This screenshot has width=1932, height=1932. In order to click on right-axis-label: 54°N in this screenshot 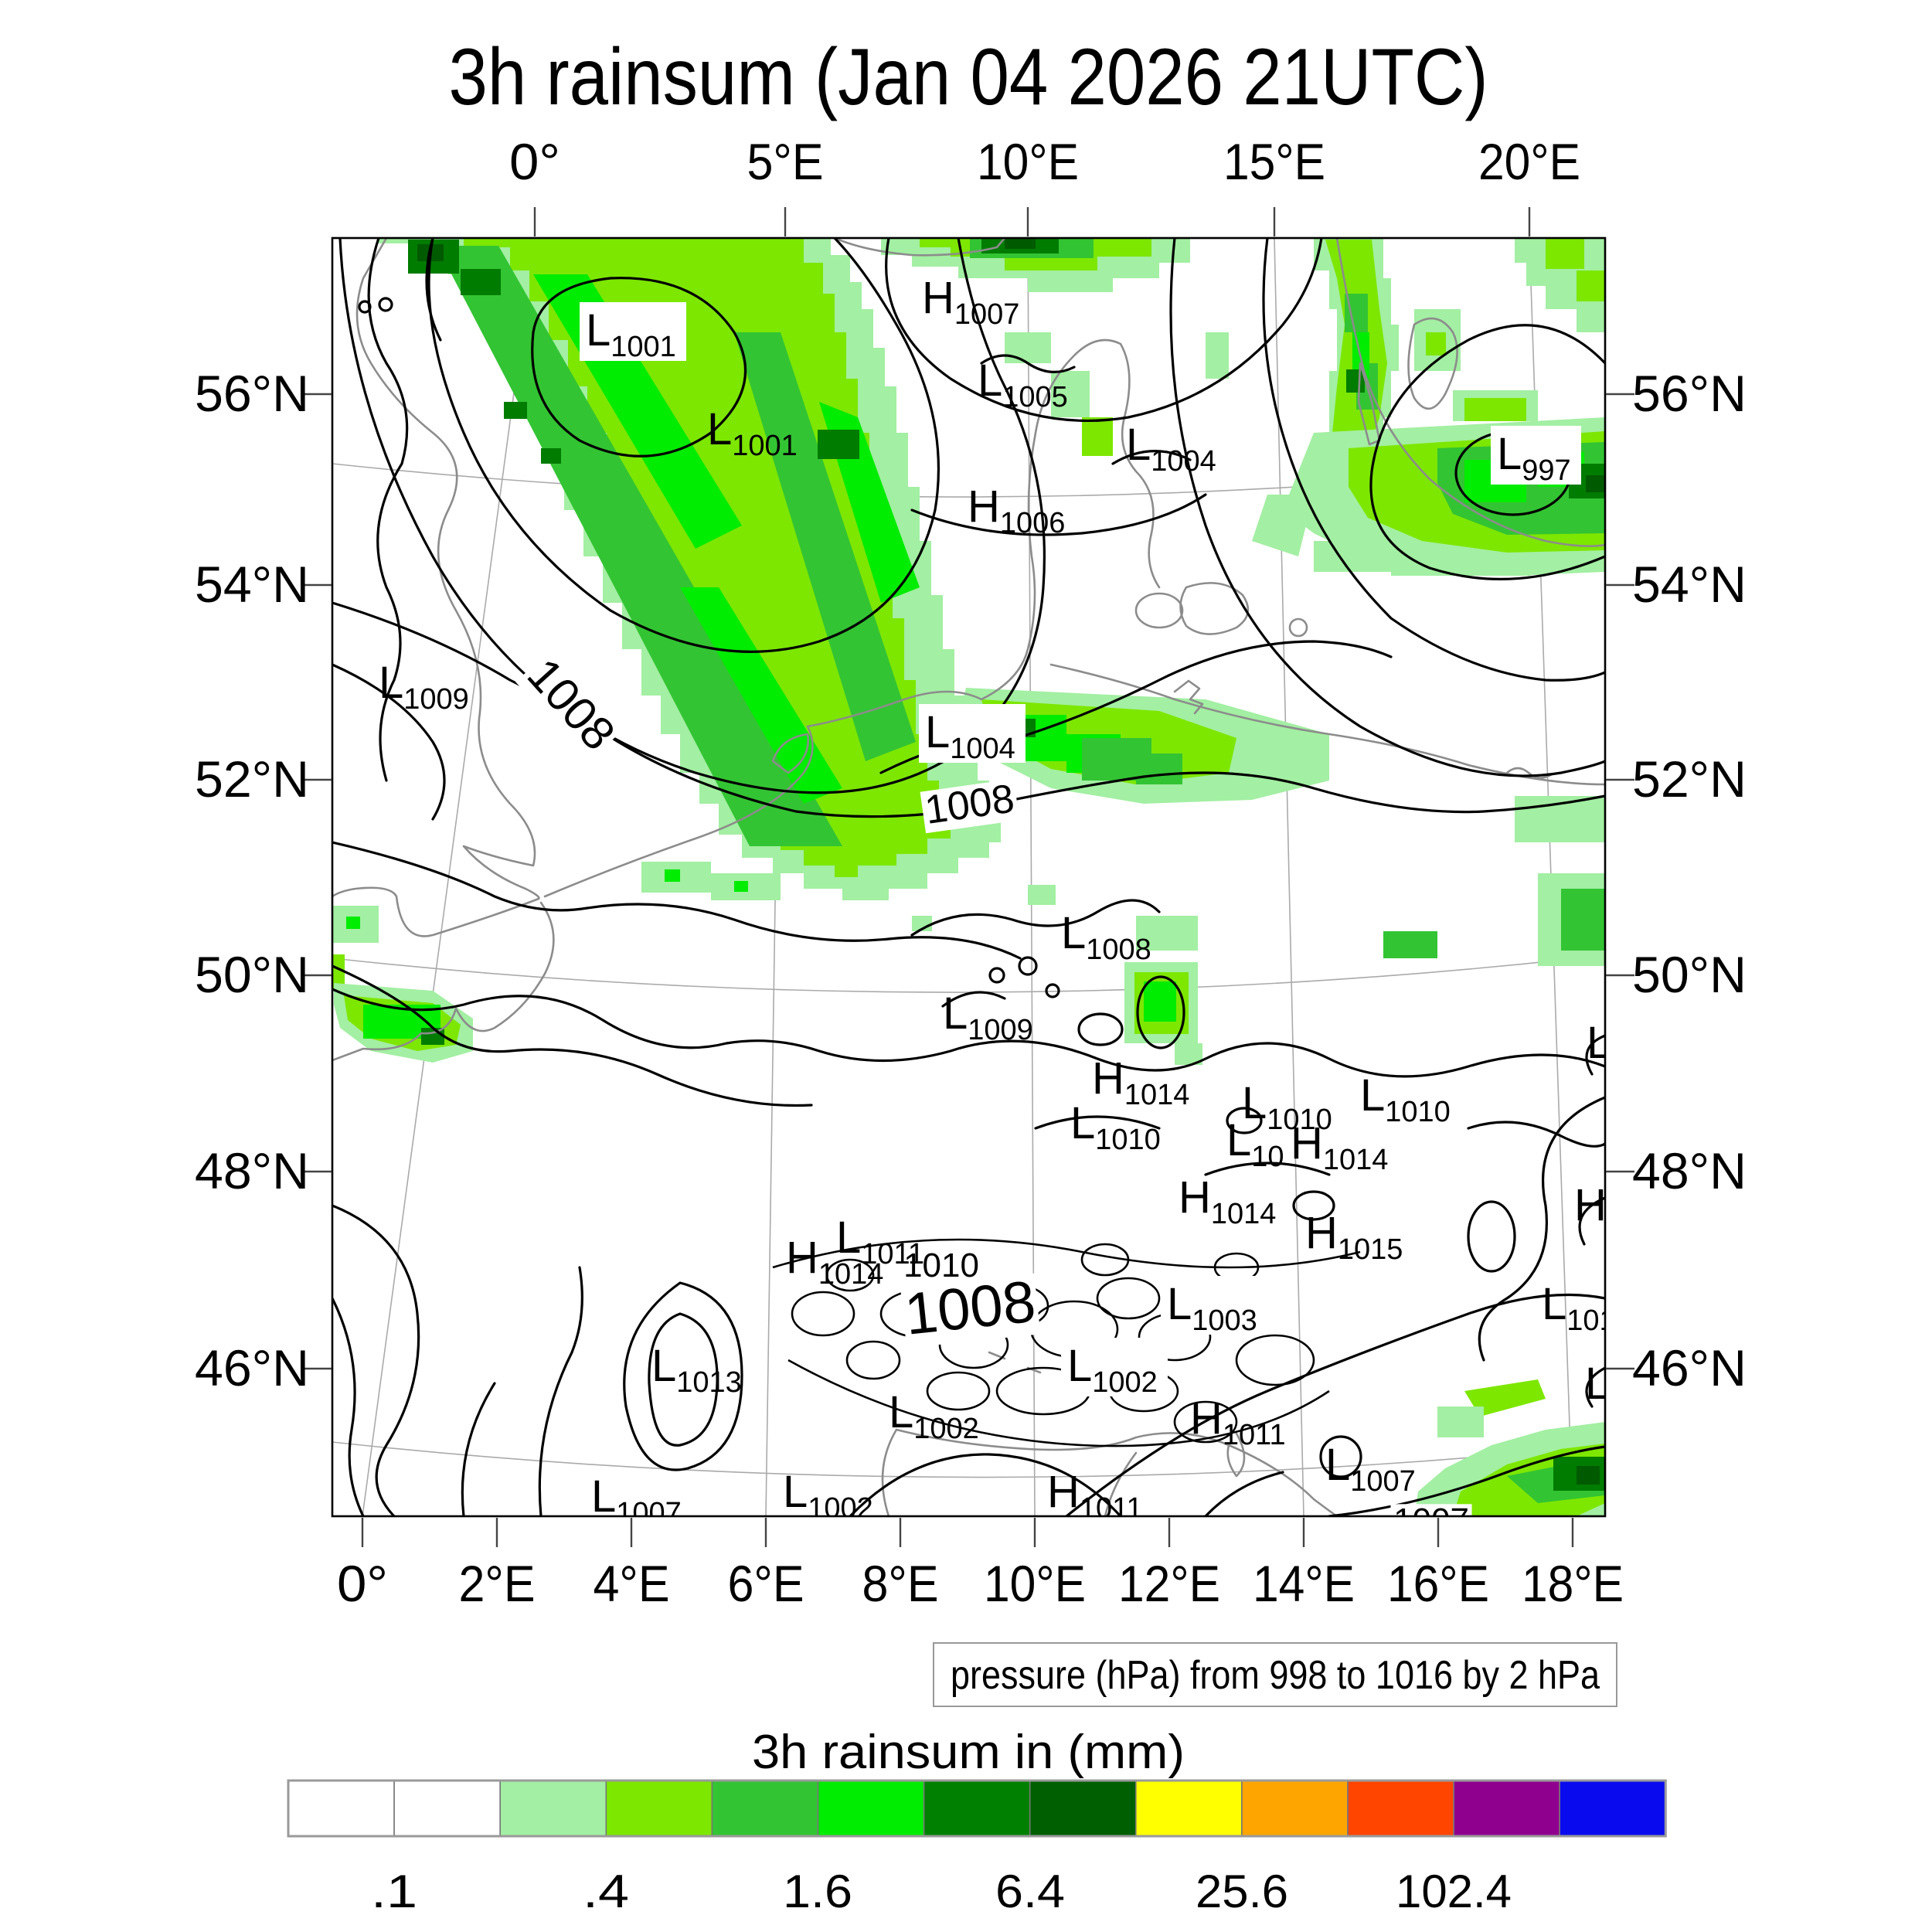, I will do `click(1689, 585)`.